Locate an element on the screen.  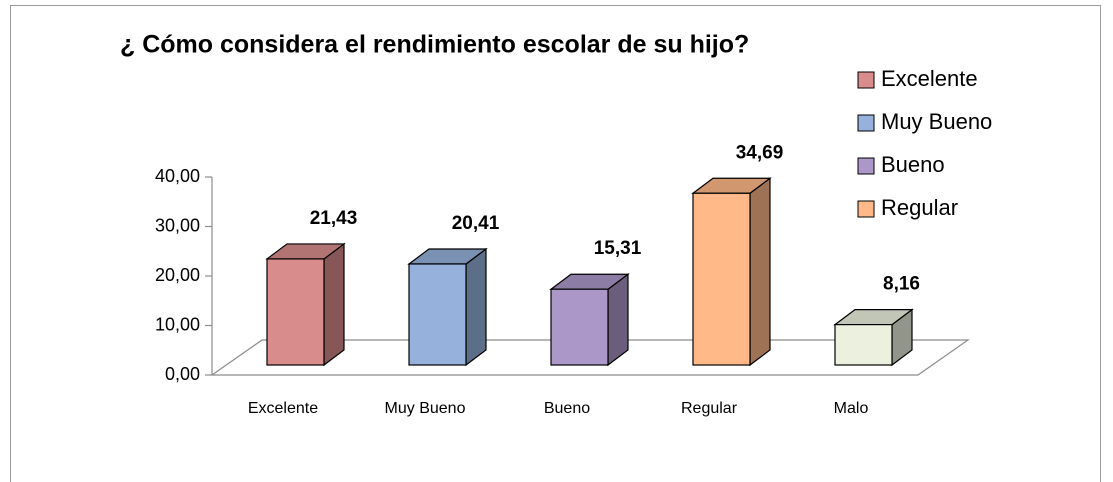
data-label: 8,16 is located at coordinates (901, 284).